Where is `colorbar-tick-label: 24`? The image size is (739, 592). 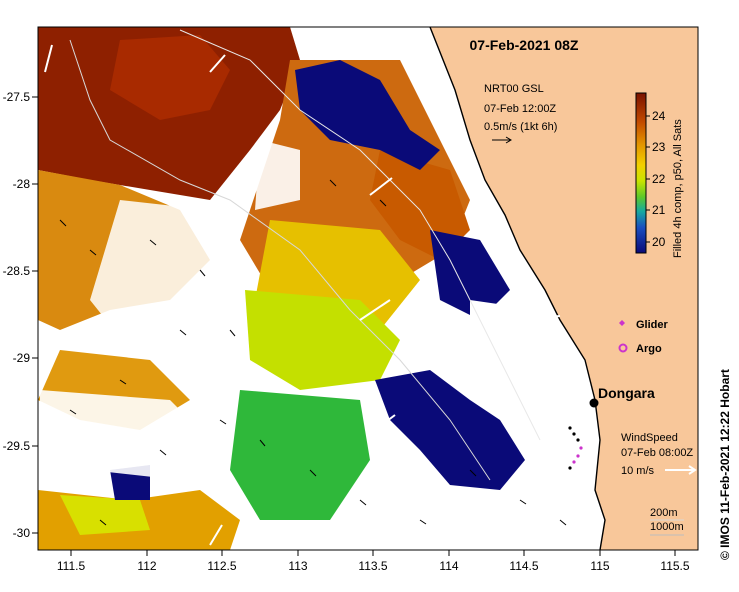 colorbar-tick-label: 24 is located at coordinates (659, 116).